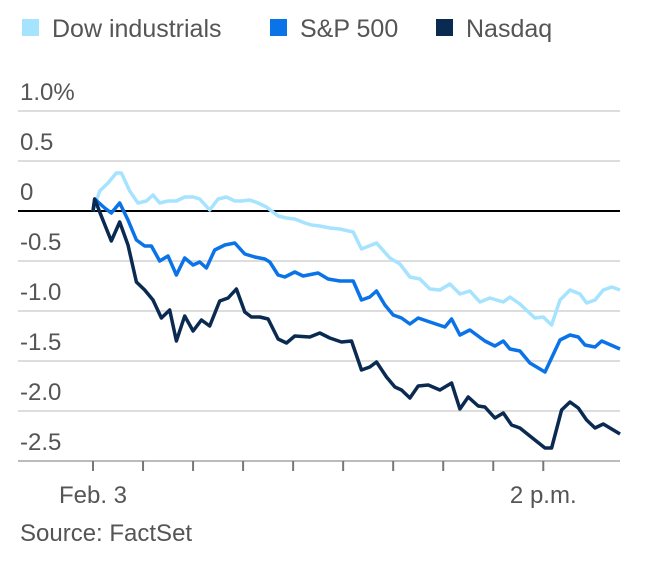 The height and width of the screenshot is (563, 645). Describe the element at coordinates (47, 267) in the screenshot. I see `y-axis-labels: 1.0% 0.5 0 -0.5 -1.0 -1.5 -2.0 -2.5` at that location.